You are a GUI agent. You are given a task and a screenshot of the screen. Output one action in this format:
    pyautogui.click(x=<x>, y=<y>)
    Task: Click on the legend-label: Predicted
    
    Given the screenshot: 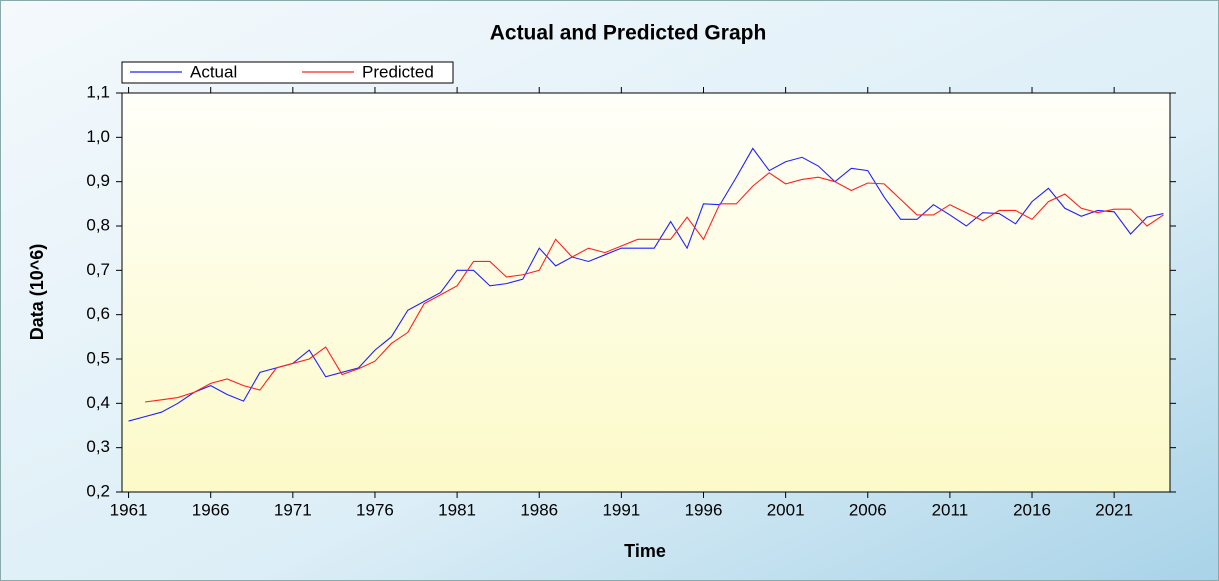 What is the action you would take?
    pyautogui.click(x=398, y=71)
    